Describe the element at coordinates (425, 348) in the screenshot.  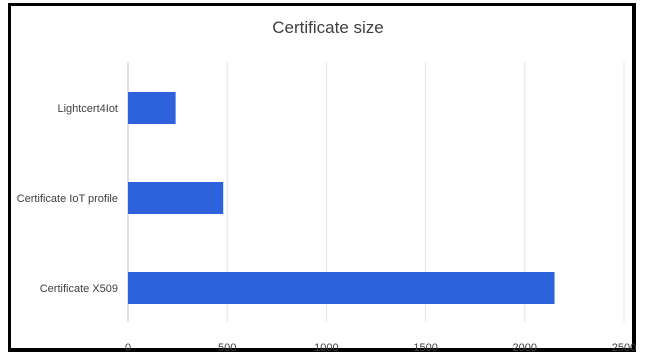
I see `x-tick-label: 1500` at that location.